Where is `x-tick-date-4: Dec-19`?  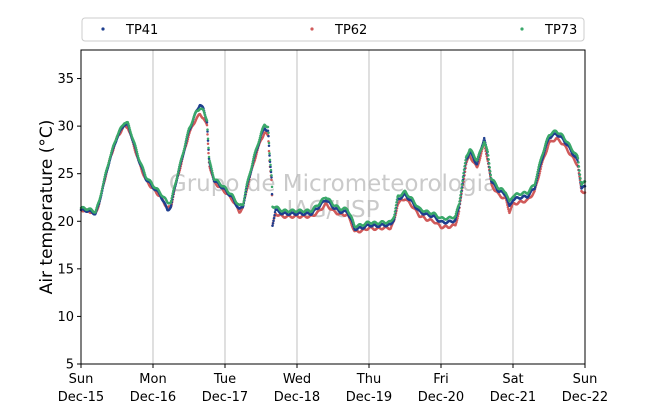 x-tick-date-4: Dec-19 is located at coordinates (369, 397).